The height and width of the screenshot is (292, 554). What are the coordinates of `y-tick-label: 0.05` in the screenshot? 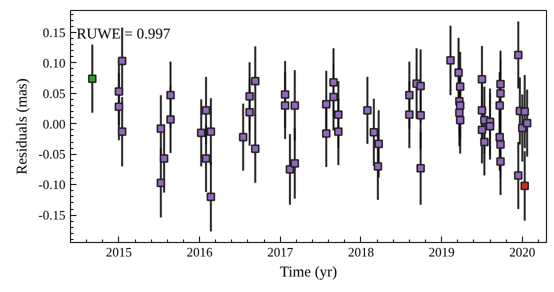 It's located at (54, 93).